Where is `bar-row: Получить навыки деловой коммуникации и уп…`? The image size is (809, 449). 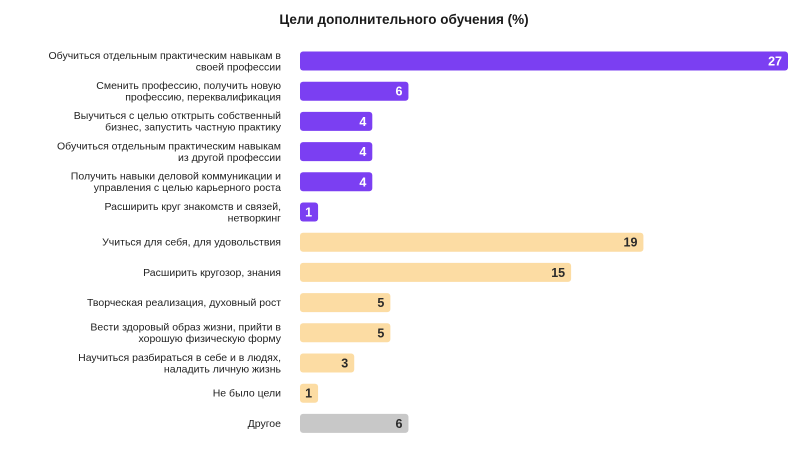 bar-row: Получить навыки деловой коммуникации и уп… is located at coordinates (222, 183).